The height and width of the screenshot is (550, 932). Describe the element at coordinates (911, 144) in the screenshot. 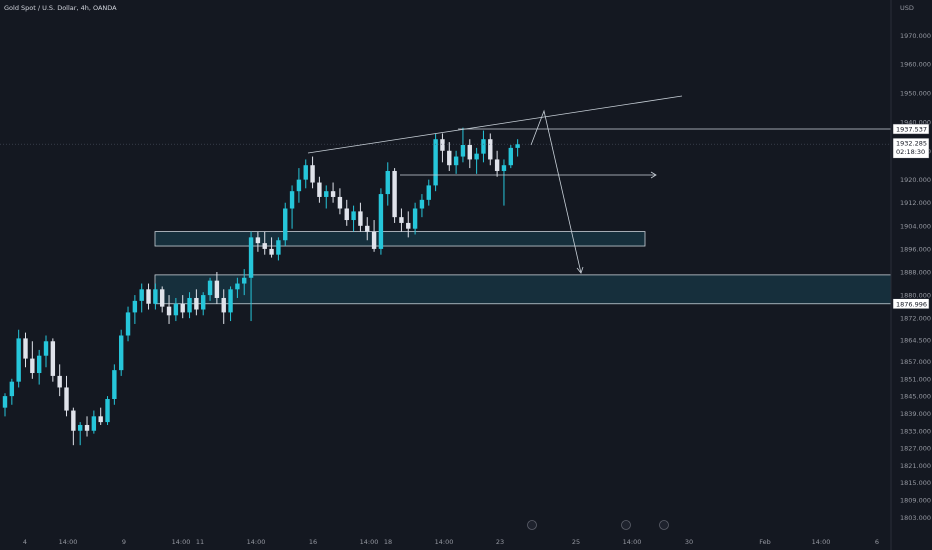

I see `price-label-text: 1932.285` at that location.